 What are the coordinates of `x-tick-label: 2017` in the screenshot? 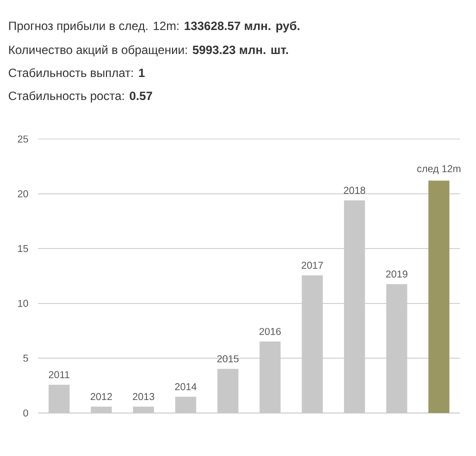 It's located at (312, 265).